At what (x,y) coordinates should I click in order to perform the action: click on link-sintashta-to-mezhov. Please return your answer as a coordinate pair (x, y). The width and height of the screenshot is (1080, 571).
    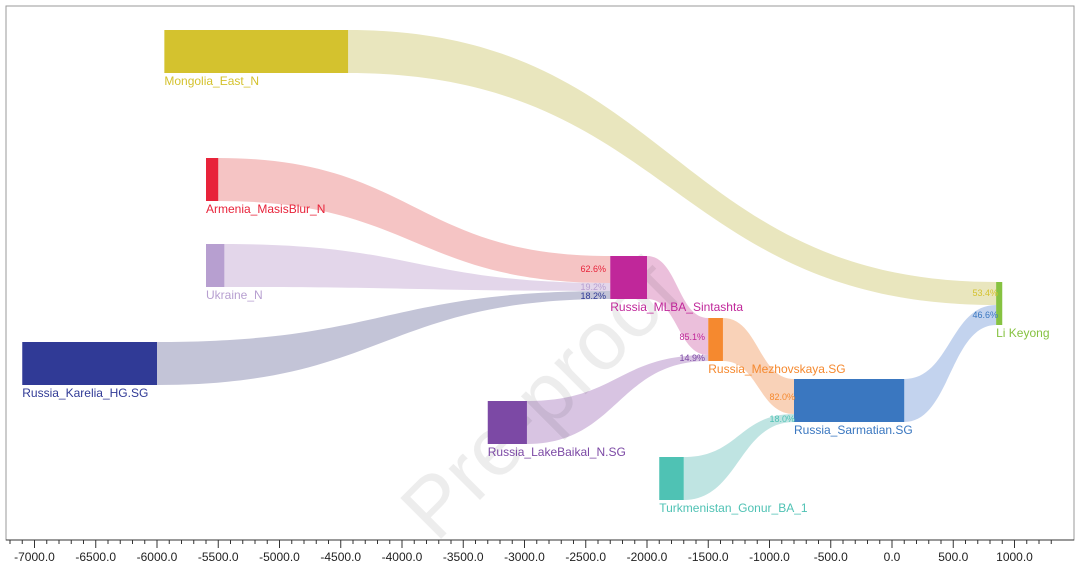
    Looking at the image, I should click on (678, 305).